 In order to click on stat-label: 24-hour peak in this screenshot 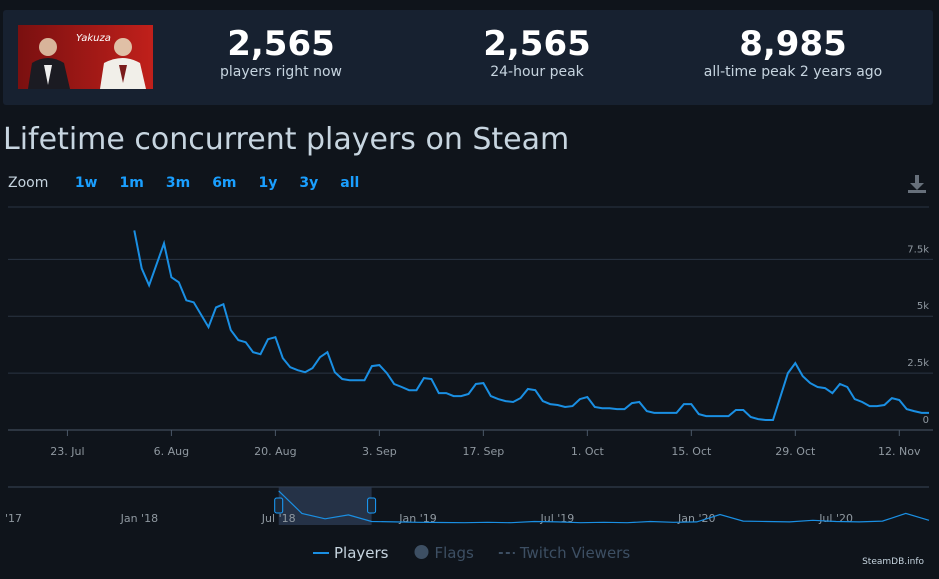, I will do `click(537, 72)`.